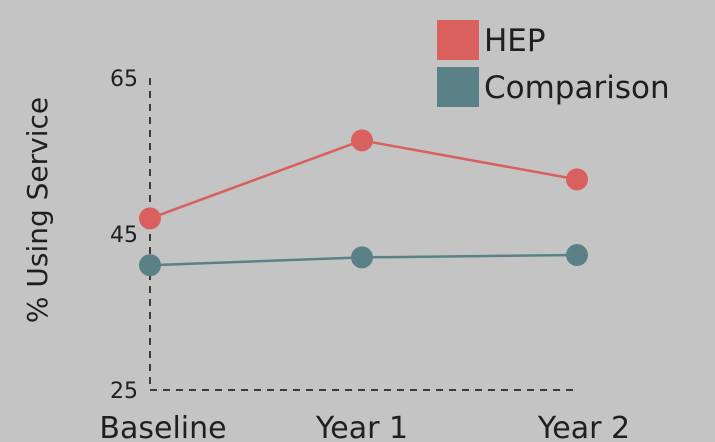  I want to click on x-tick-label-year-2: Year 2, so click(583, 426).